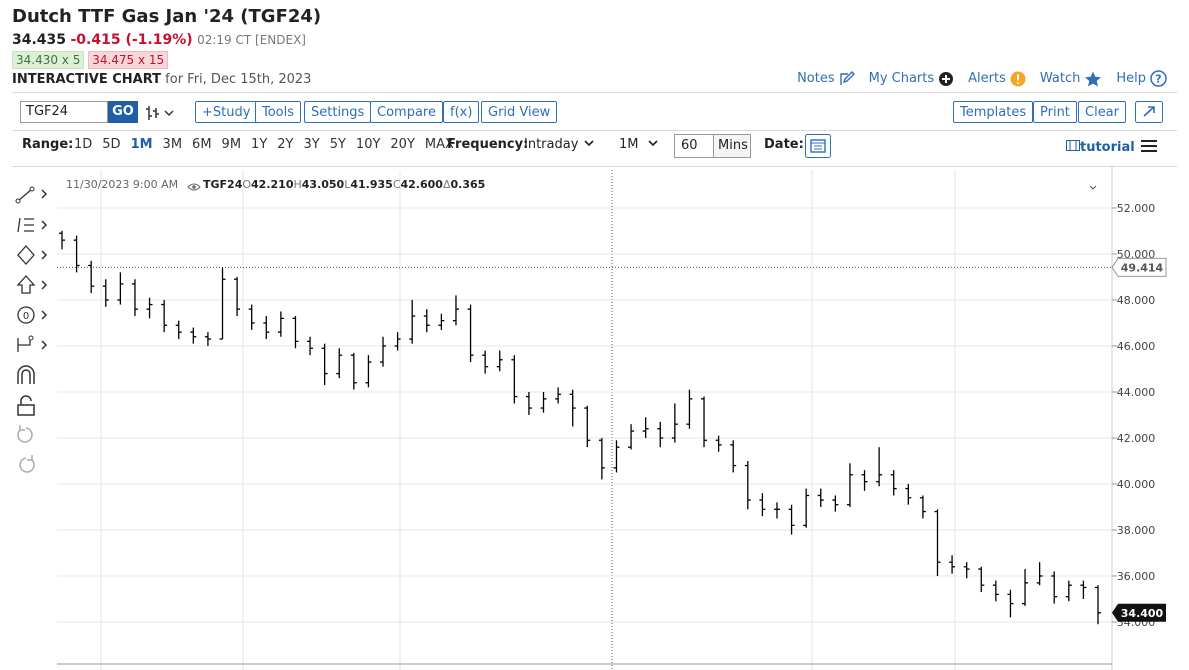  I want to click on toolbar-button: Clear, so click(1102, 112).